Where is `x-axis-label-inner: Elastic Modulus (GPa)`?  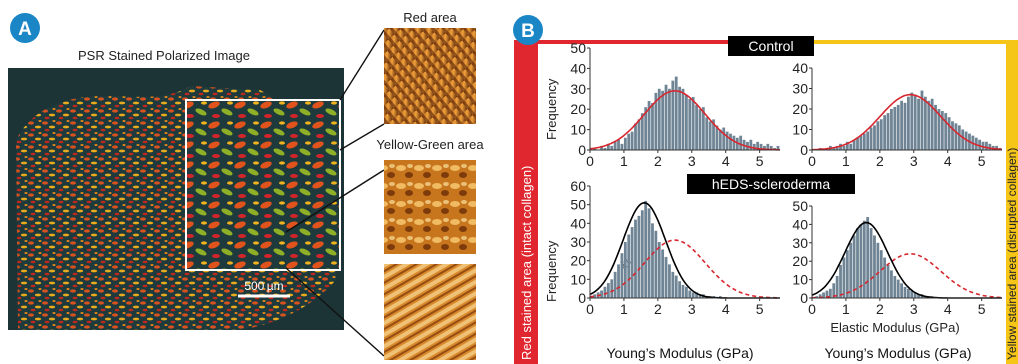 x-axis-label-inner: Elastic Modulus (GPa) is located at coordinates (894, 327).